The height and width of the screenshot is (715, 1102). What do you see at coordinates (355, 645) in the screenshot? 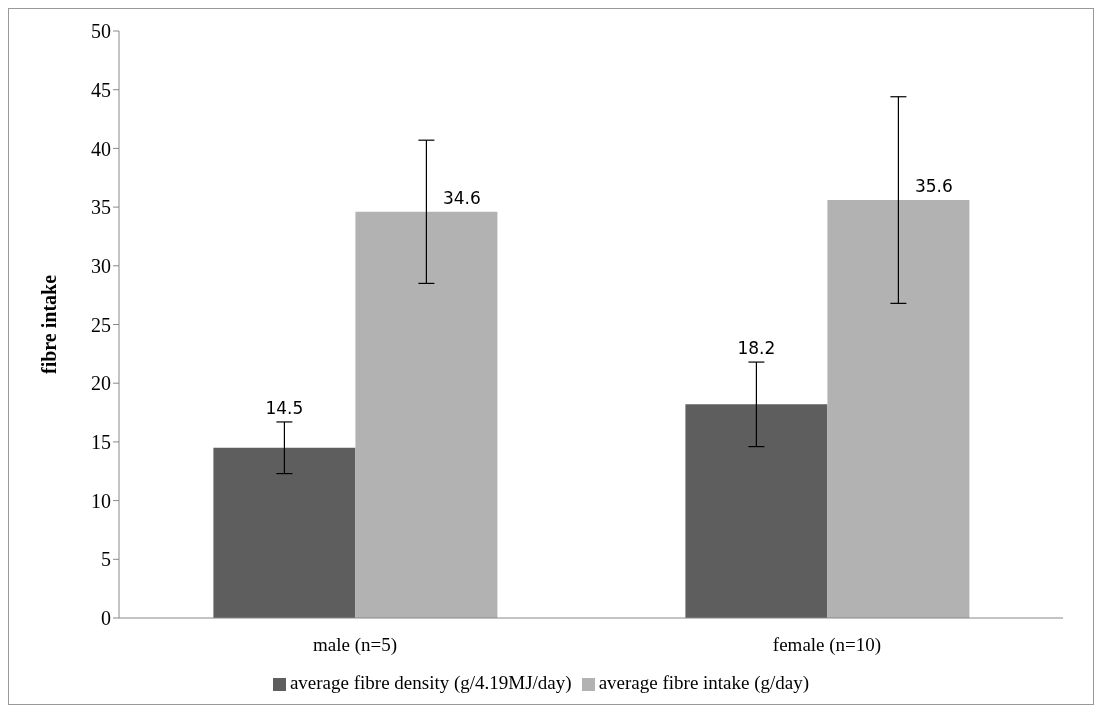
I see `x-tick-label: male (n=5)` at bounding box center [355, 645].